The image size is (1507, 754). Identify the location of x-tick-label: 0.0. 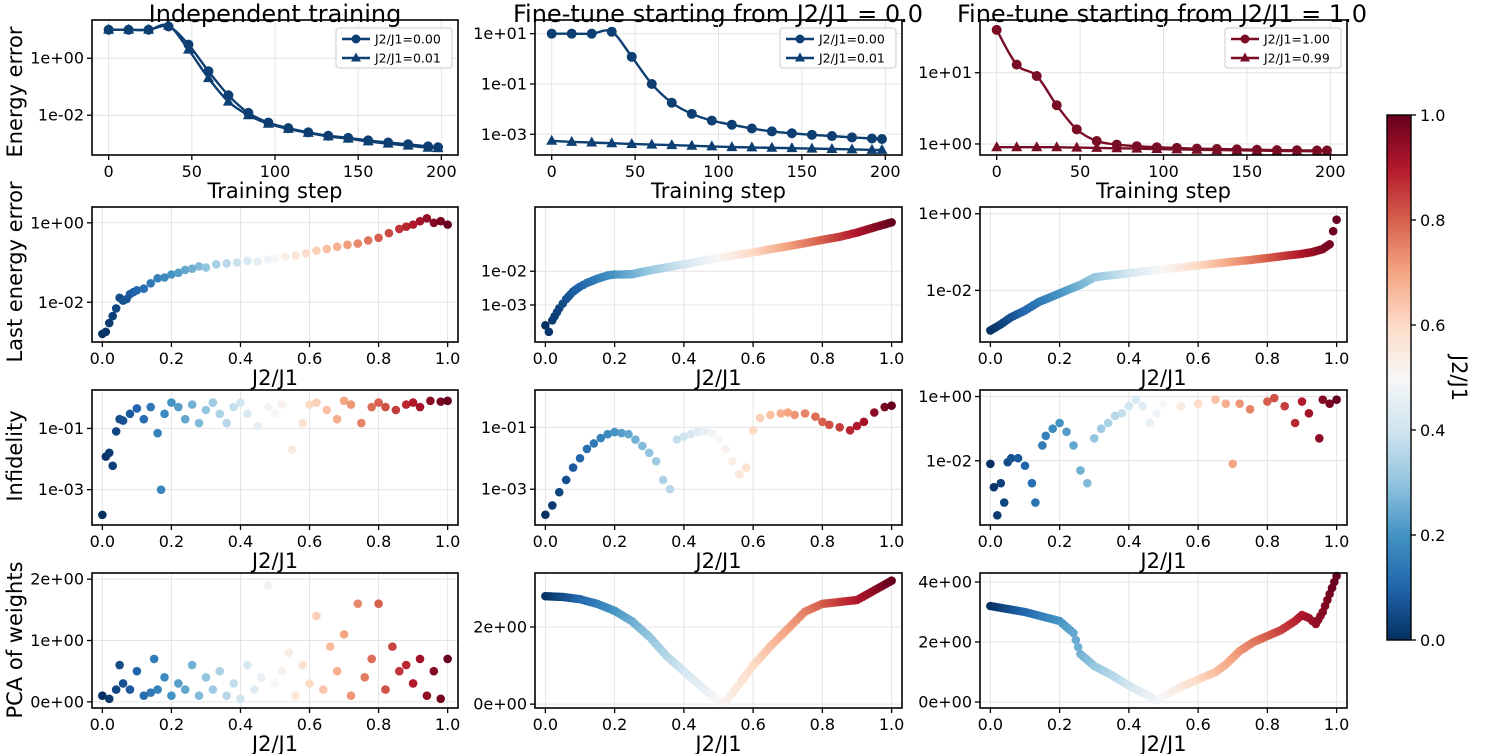
(102, 541).